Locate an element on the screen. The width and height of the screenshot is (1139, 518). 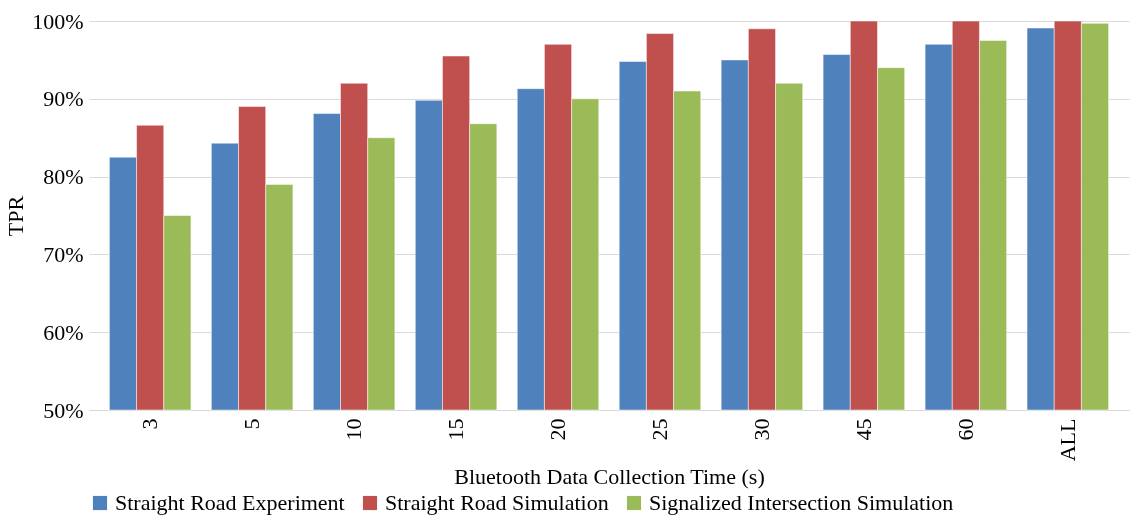
x-tick-label: 25 is located at coordinates (659, 429).